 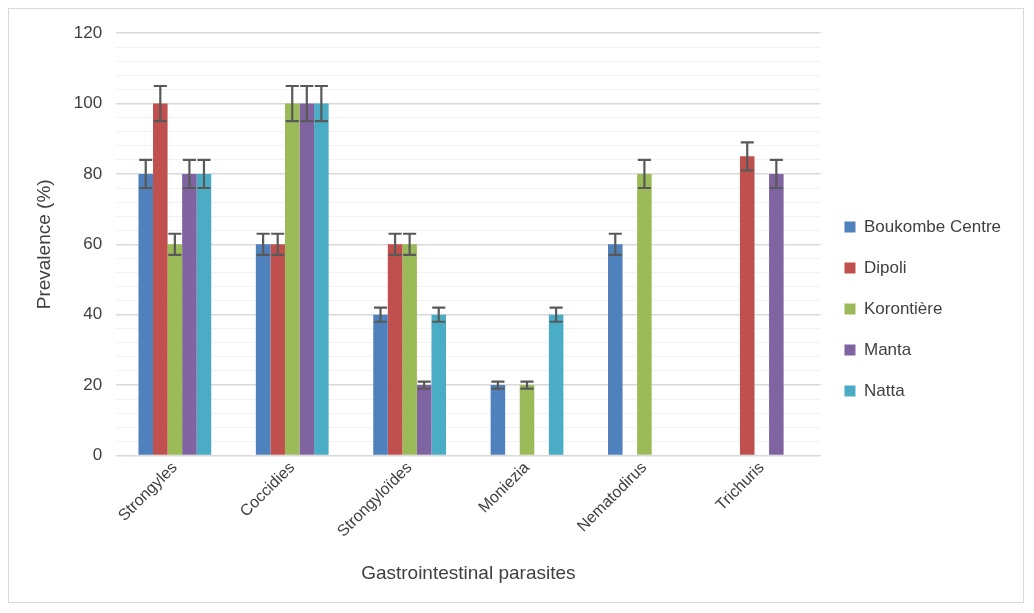 I want to click on legend-label: Natta, so click(x=884, y=390).